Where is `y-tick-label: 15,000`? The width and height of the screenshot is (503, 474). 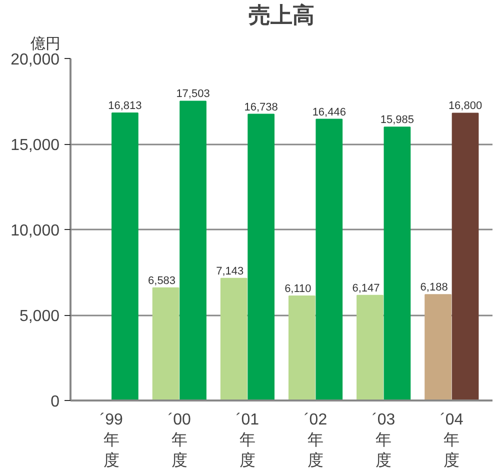 y-tick-label: 15,000 is located at coordinates (35, 145).